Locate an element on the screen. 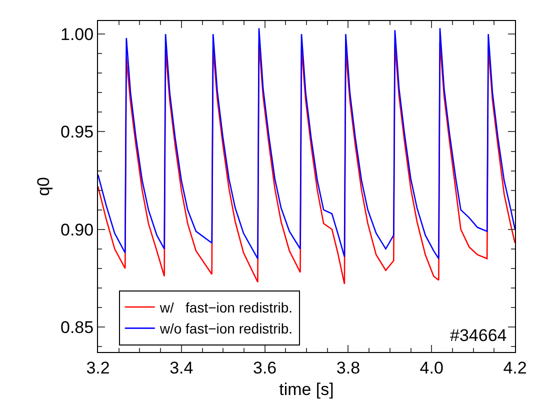 The image size is (539, 420). x-tick-label: 4.2 is located at coordinates (515, 368).